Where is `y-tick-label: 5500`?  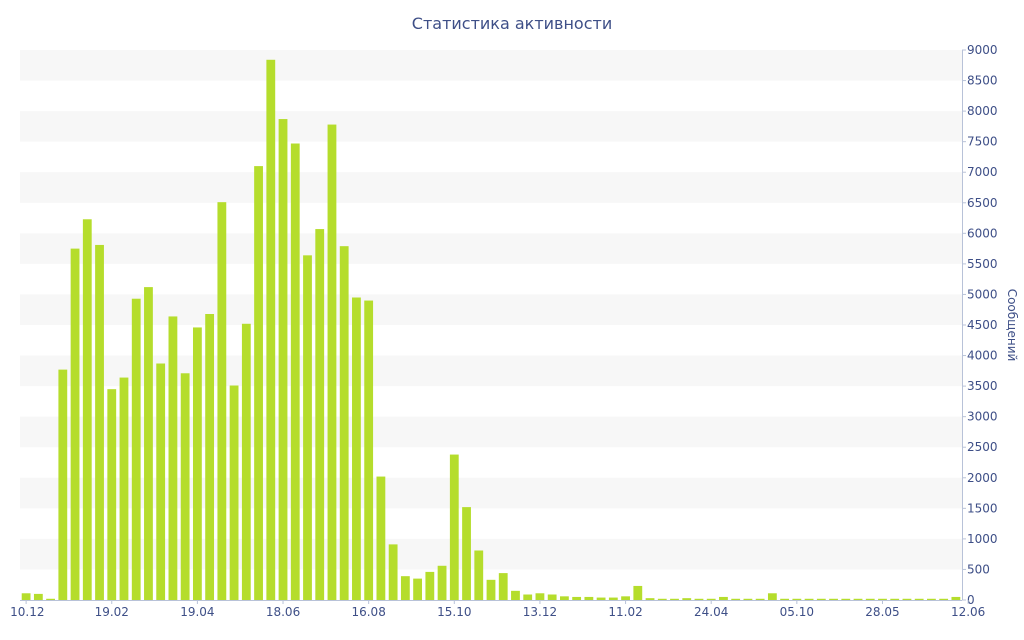
y-tick-label: 5500 is located at coordinates (982, 264).